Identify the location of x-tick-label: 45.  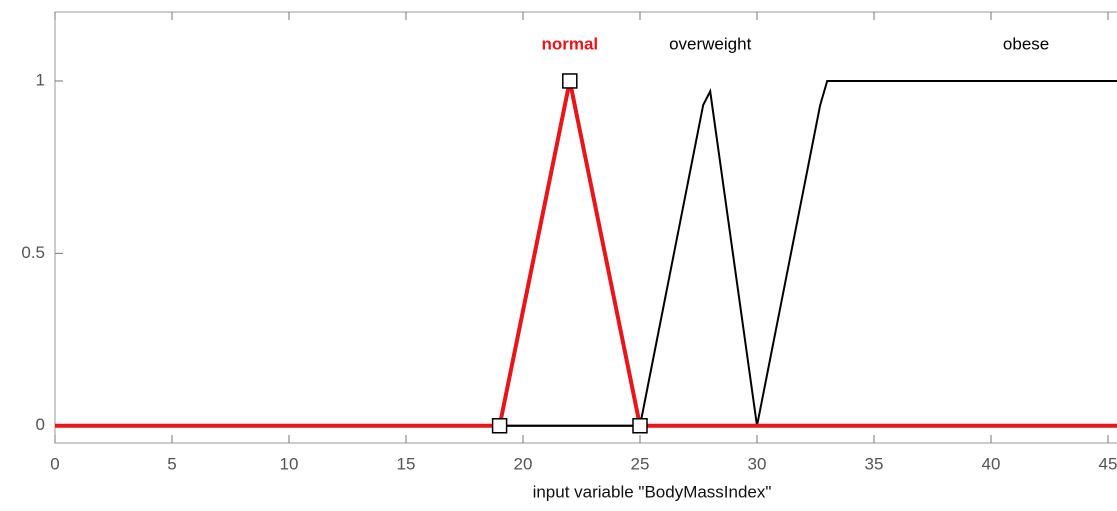
(1108, 463).